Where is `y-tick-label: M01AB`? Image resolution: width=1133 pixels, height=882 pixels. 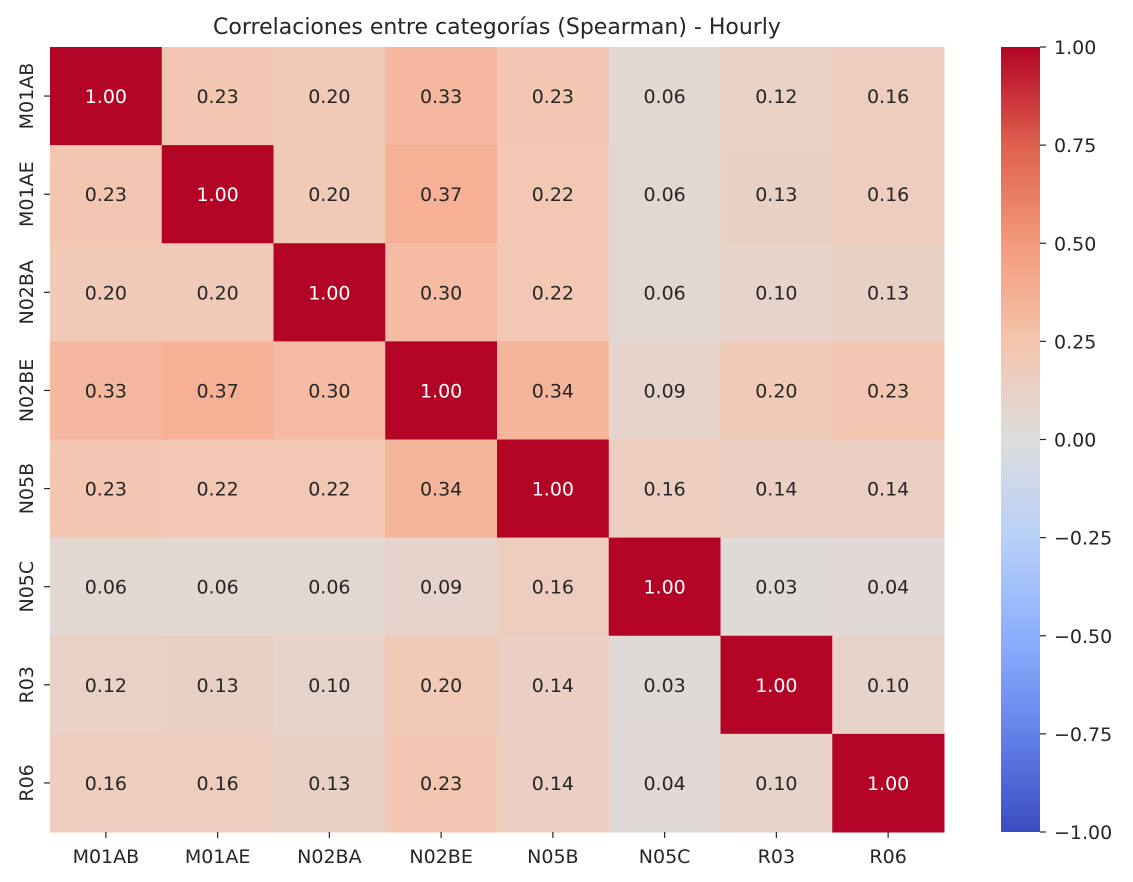 y-tick-label: M01AB is located at coordinates (27, 96).